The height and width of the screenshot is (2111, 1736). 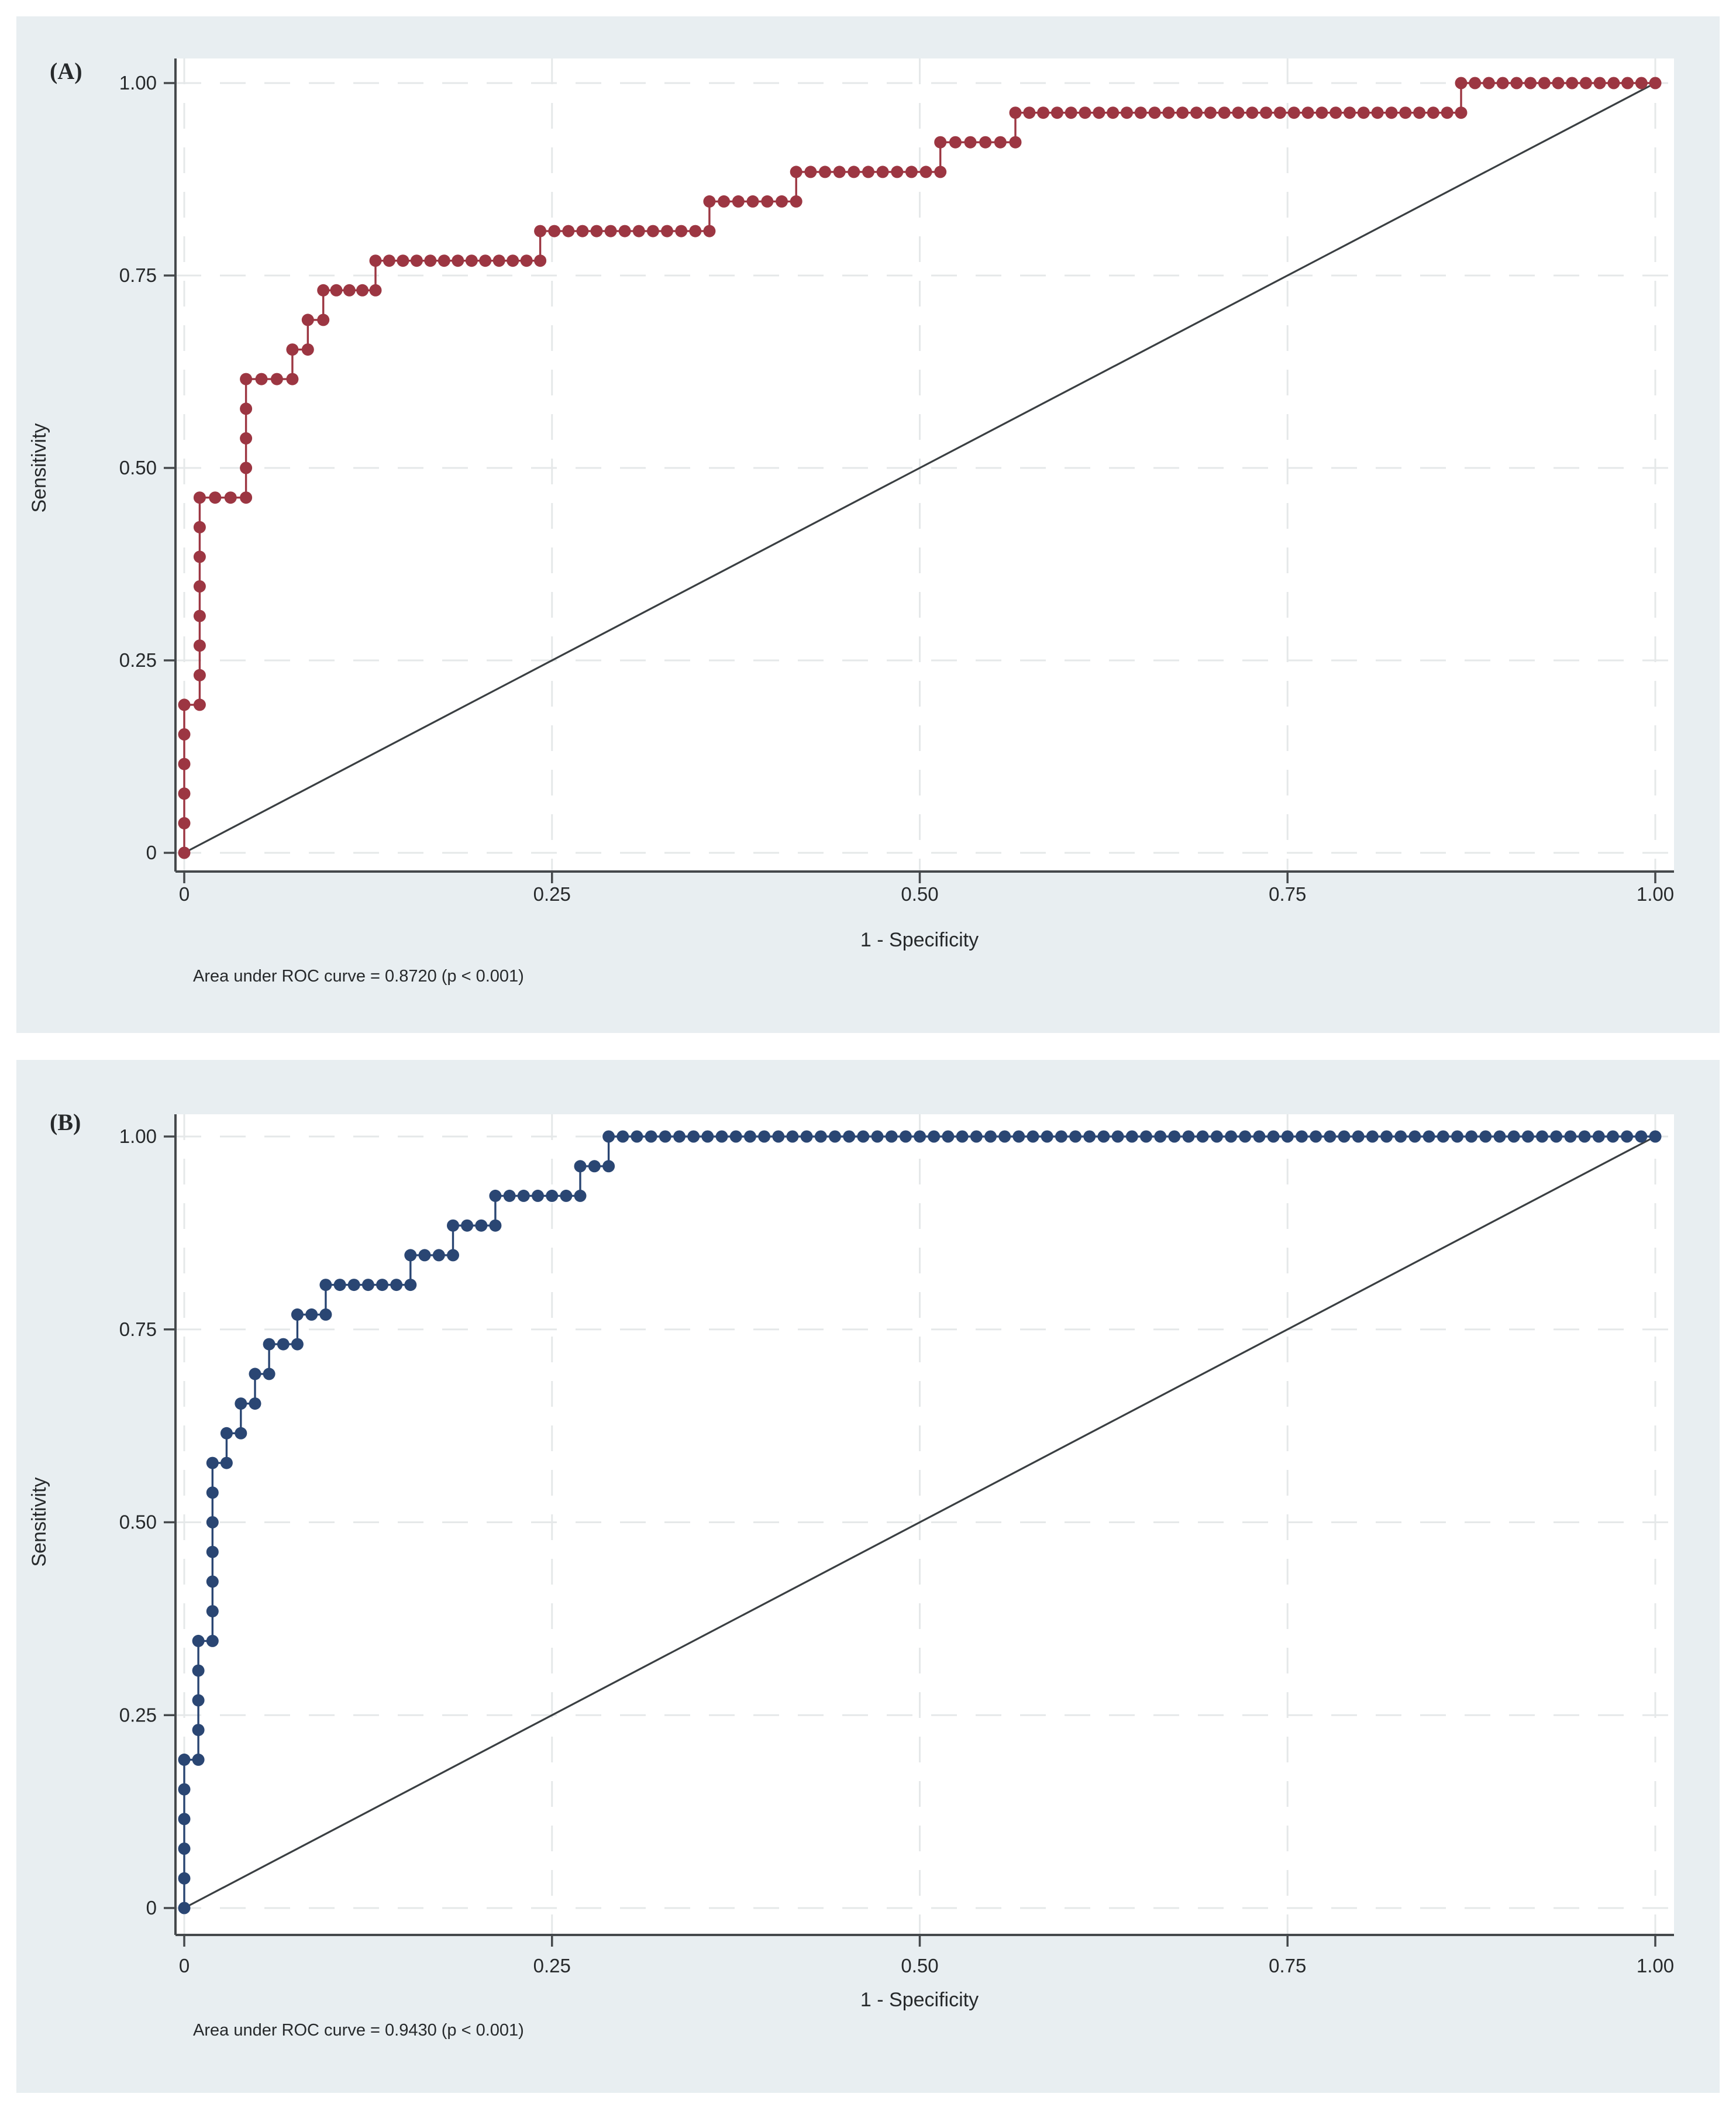 What do you see at coordinates (138, 1136) in the screenshot?
I see `y-tick-label: 1.00` at bounding box center [138, 1136].